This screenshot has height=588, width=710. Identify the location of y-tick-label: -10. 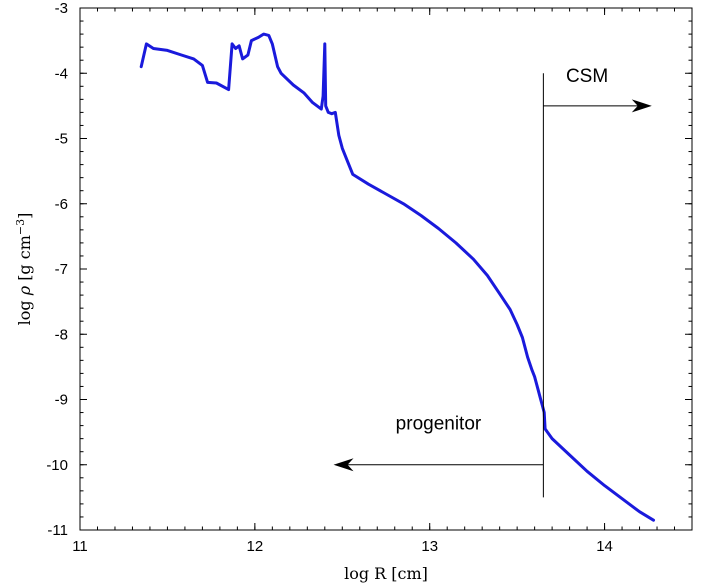
(57, 465).